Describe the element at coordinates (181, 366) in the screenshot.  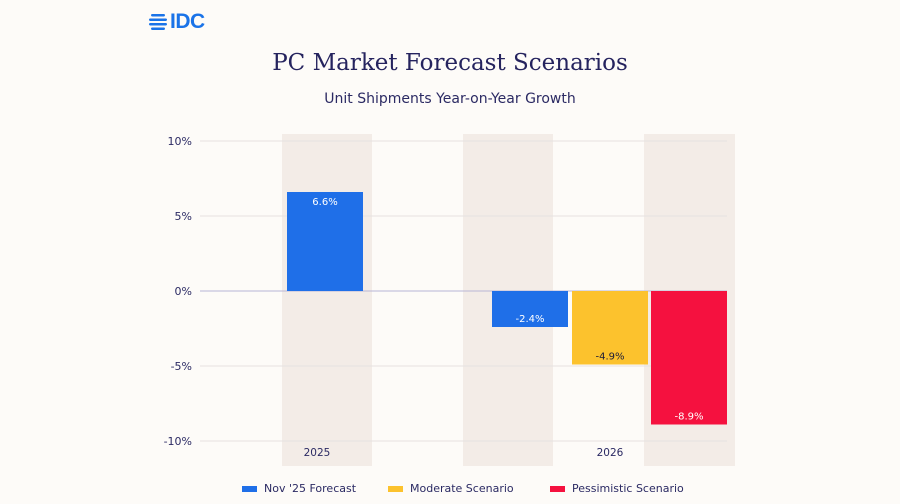
I see `y-tick-label: -5%` at that location.